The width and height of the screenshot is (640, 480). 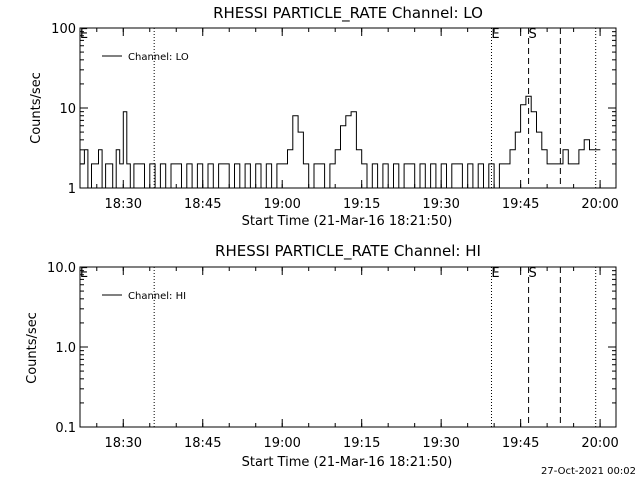 I want to click on y-tick-label: 1, so click(x=72, y=189).